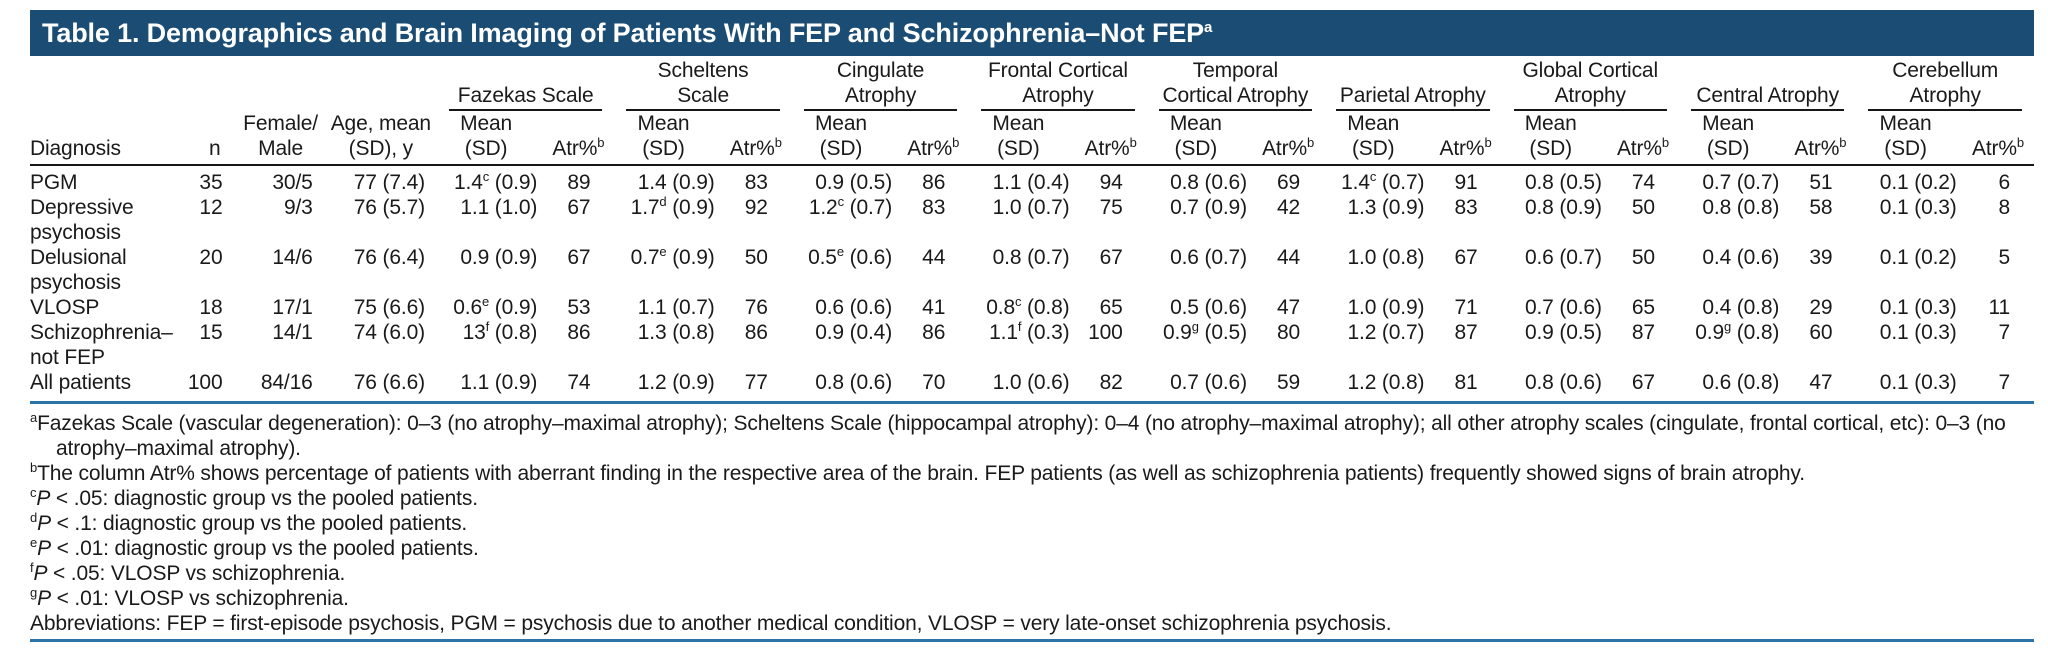  Describe the element at coordinates (389, 307) in the screenshot. I see `table-cell: 75 (6.6)` at that location.